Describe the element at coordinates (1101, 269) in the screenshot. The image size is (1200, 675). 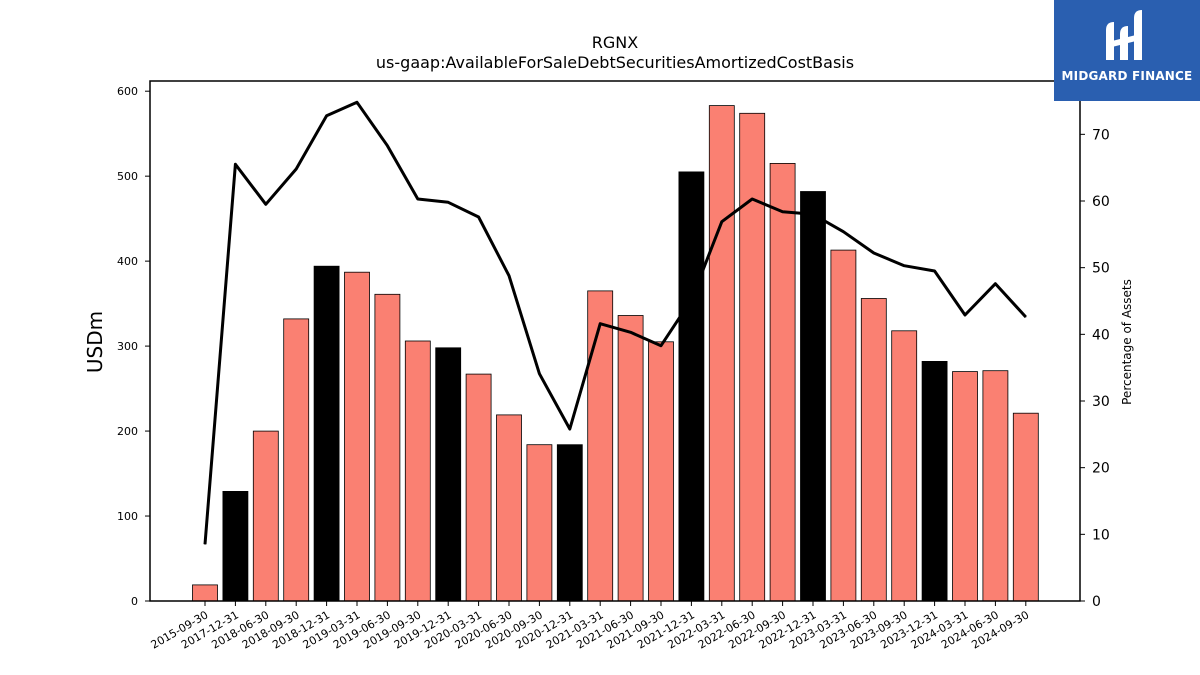
I see `y2-tick-label: 50` at that location.